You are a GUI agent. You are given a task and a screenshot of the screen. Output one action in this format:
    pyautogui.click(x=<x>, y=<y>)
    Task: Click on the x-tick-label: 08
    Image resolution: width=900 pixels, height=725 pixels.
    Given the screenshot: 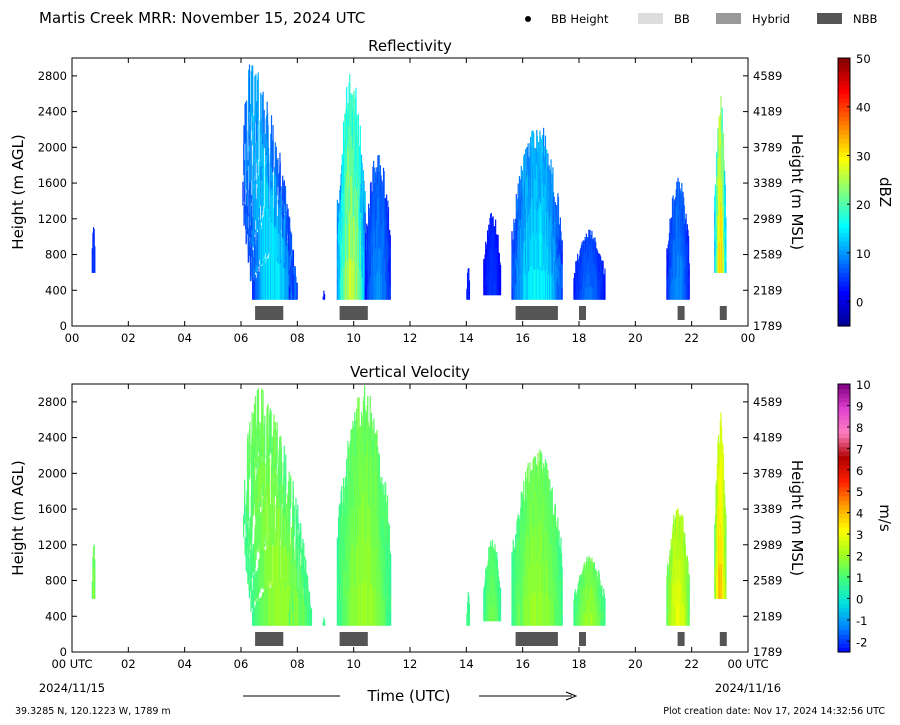 What is the action you would take?
    pyautogui.click(x=297, y=338)
    